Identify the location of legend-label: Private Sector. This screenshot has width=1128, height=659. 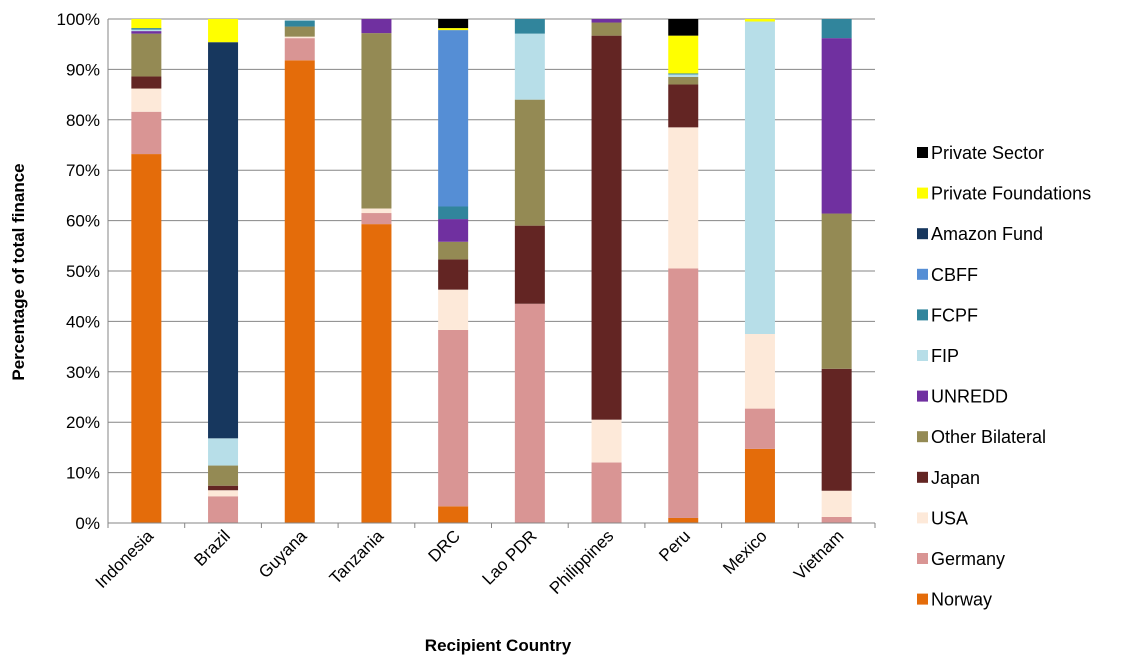
(987, 153).